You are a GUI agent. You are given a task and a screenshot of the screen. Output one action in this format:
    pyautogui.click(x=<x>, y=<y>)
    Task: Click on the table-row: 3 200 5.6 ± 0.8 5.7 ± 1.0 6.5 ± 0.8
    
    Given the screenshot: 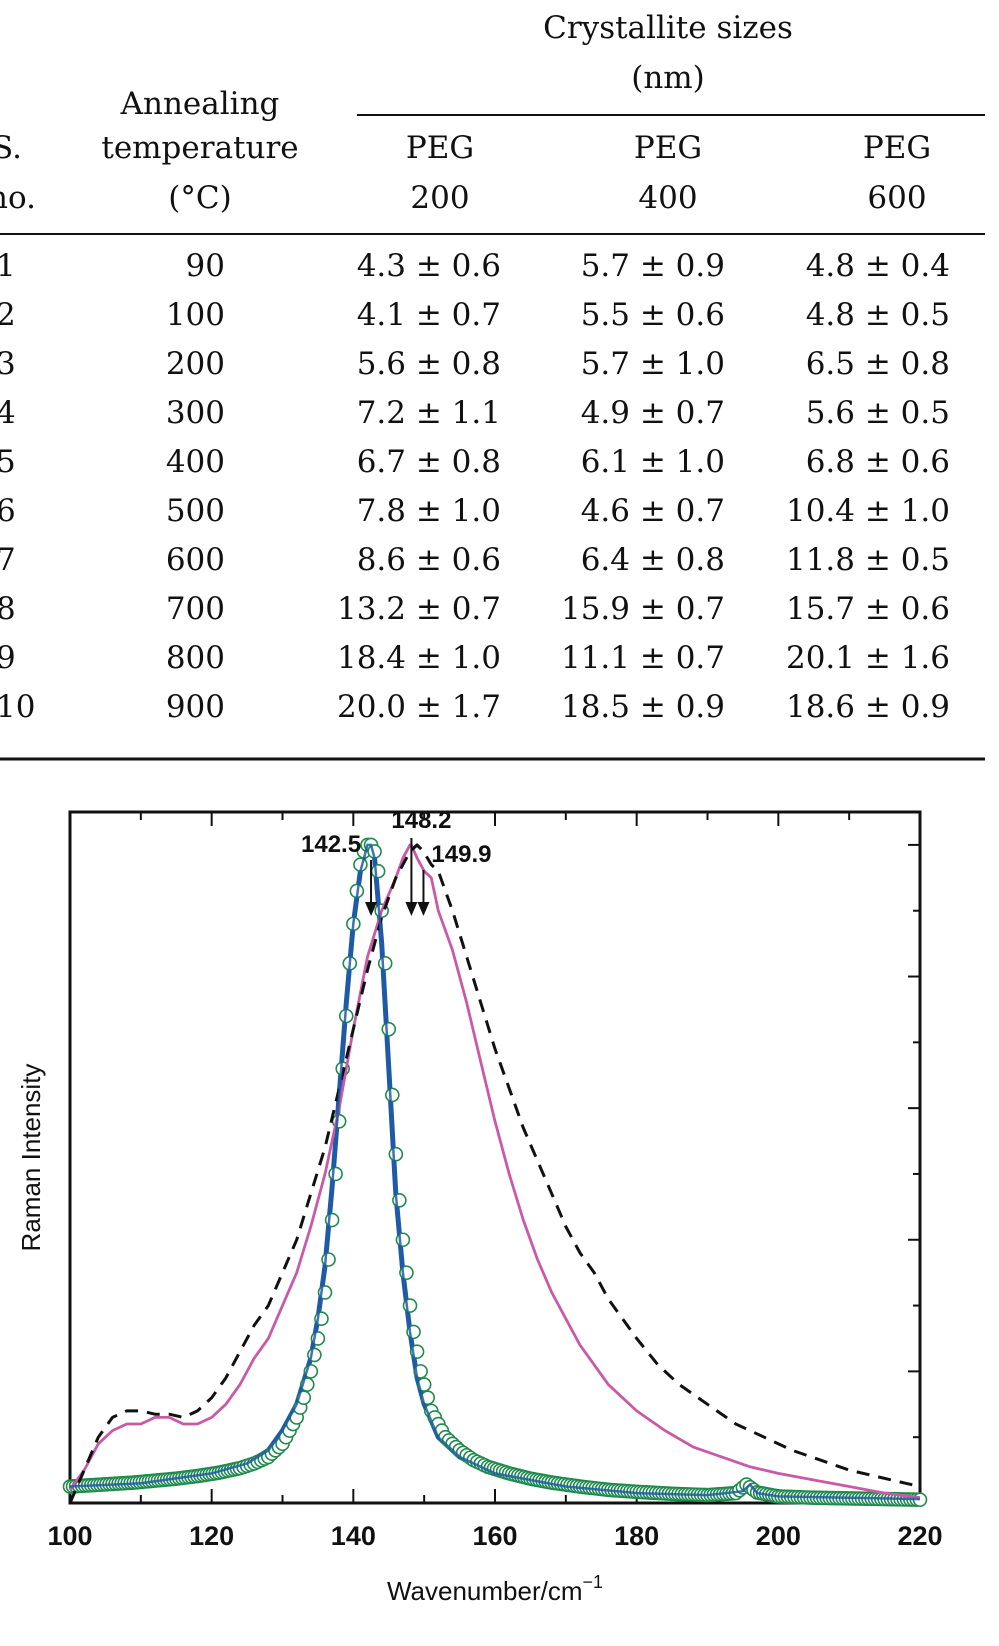 What is the action you would take?
    pyautogui.click(x=475, y=364)
    